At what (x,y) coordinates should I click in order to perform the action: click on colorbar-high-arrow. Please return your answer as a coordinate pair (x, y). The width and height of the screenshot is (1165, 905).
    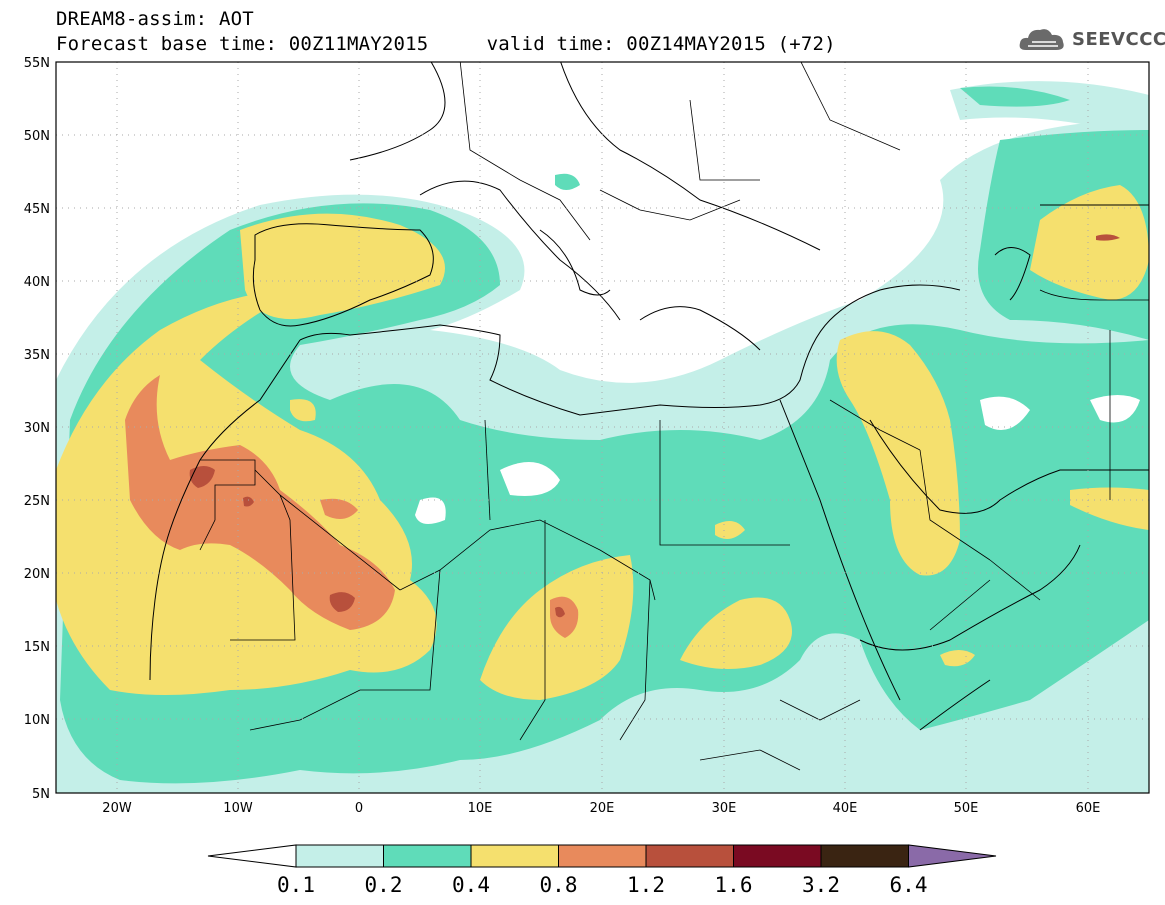
    Looking at the image, I should click on (952, 856).